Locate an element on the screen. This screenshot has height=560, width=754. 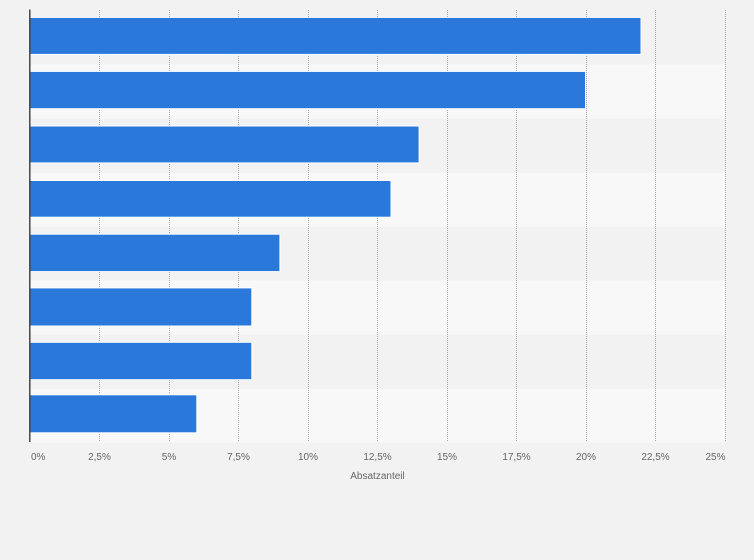
svg-text: 22,5% is located at coordinates (655, 457).